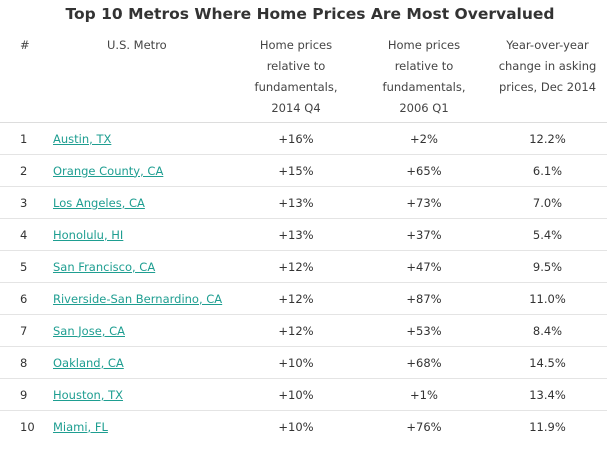 This screenshot has width=607, height=450. I want to click on table-row: 7 San Jose, CA +12% +53% 8.4%, so click(303, 330).